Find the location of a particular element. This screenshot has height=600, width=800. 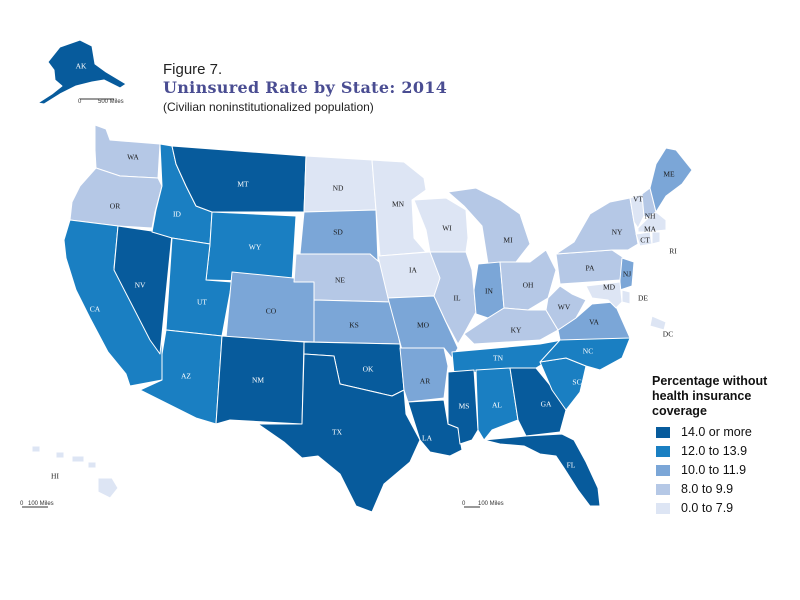

state-mi is located at coordinates (489, 226).